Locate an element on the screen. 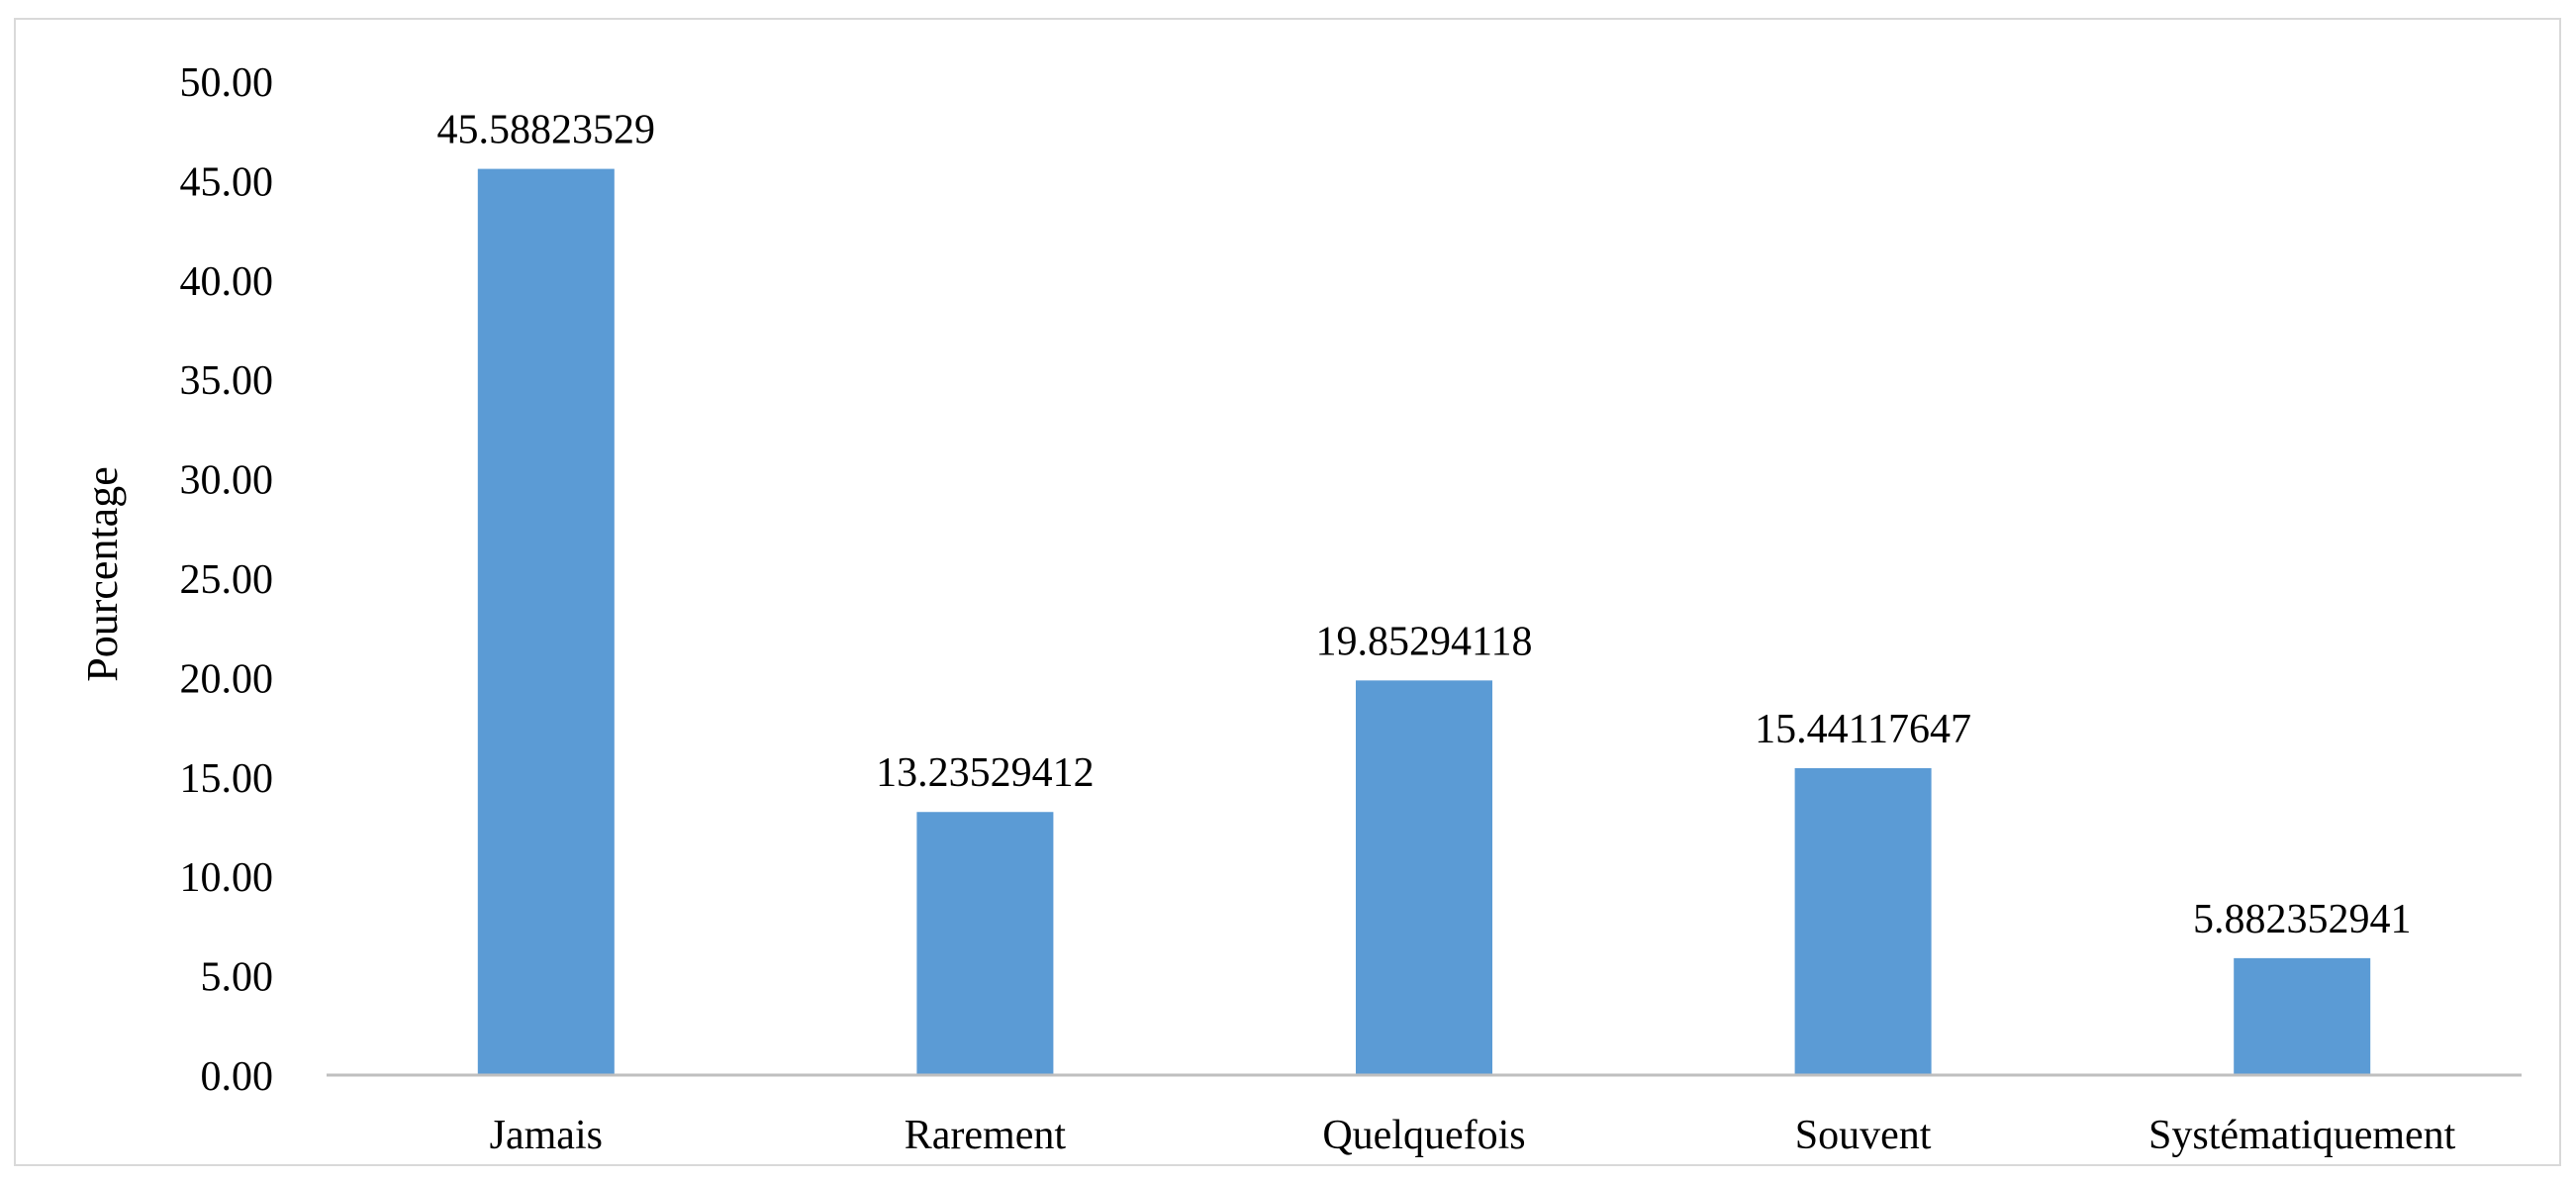 The height and width of the screenshot is (1182, 2576). x-tick-label: Jamais is located at coordinates (546, 1135).